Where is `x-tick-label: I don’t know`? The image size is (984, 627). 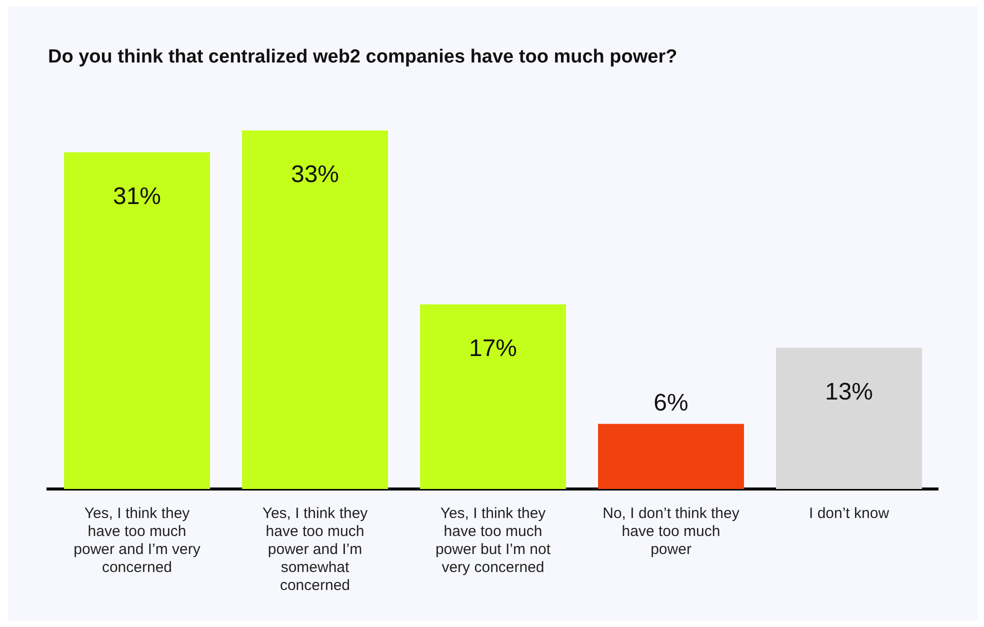
x-tick-label: I don’t know is located at coordinates (849, 513).